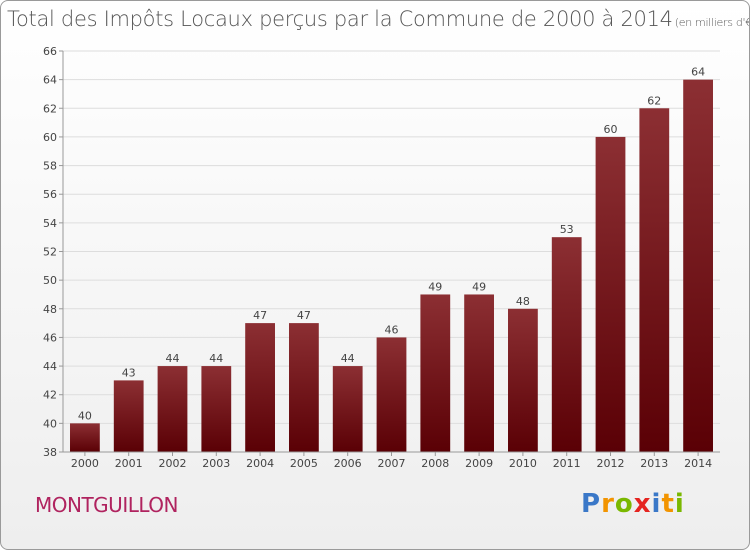 This screenshot has height=550, width=750. Describe the element at coordinates (50, 337) in the screenshot. I see `y-tick-label: 46` at that location.